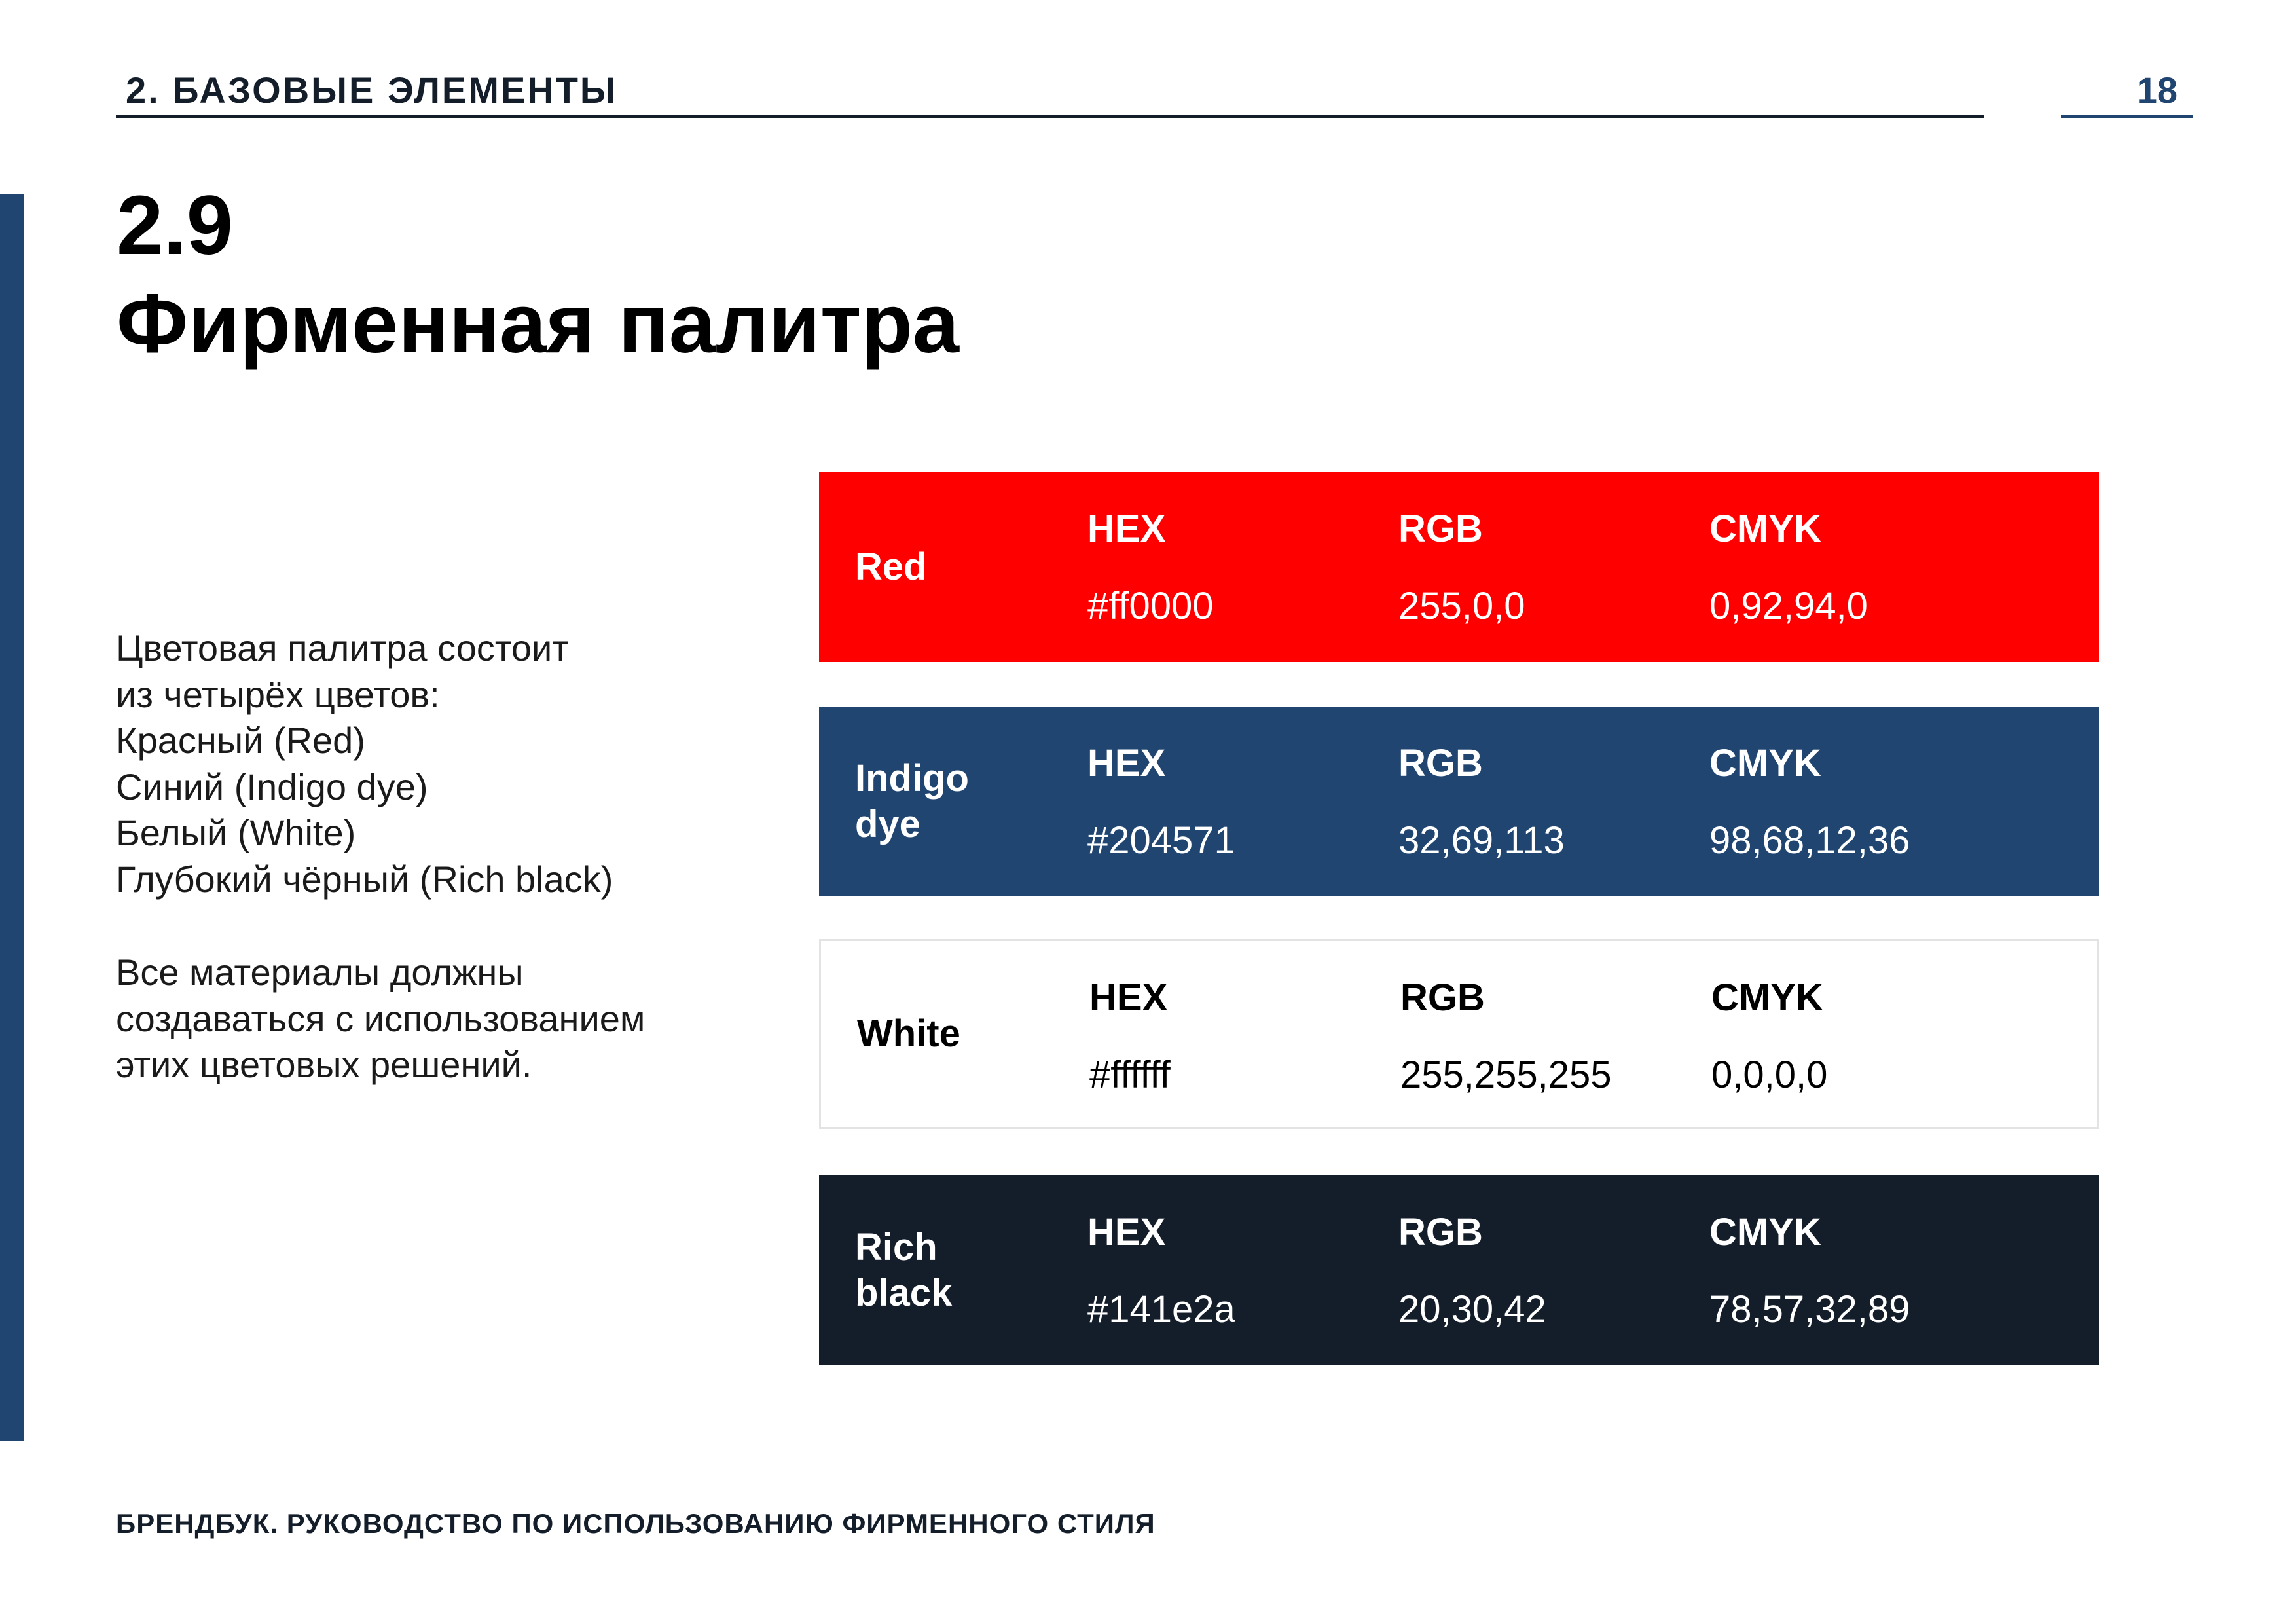 This screenshot has width=2296, height=1624. What do you see at coordinates (1161, 802) in the screenshot?
I see `hex-column: HEX #204571` at bounding box center [1161, 802].